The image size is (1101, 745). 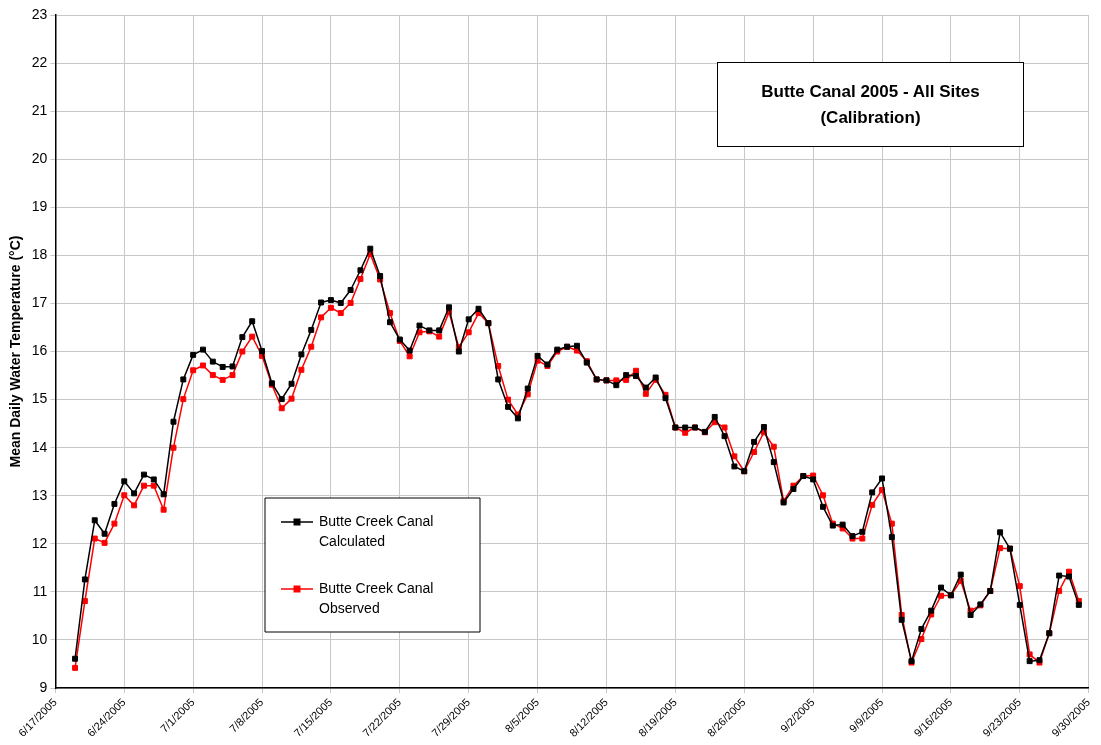 I want to click on y-tick-label: 15, so click(x=39, y=398).